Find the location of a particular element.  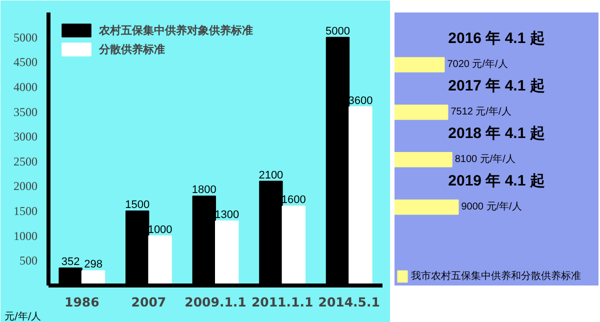

data-label: 7020 元/年/人 is located at coordinates (477, 64).